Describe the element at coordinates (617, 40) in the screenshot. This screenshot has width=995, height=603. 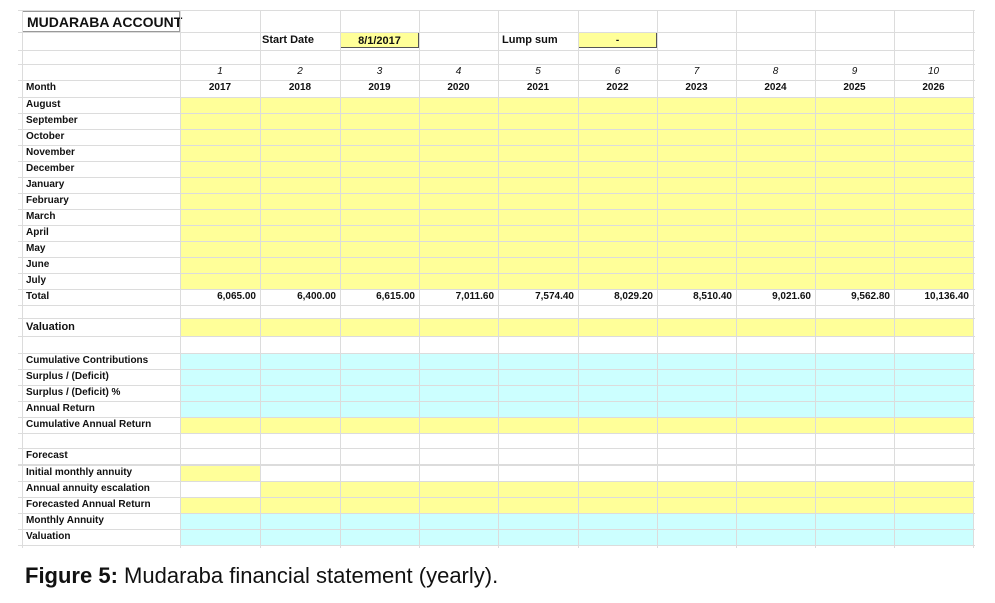
I see `lump-sum: -` at that location.